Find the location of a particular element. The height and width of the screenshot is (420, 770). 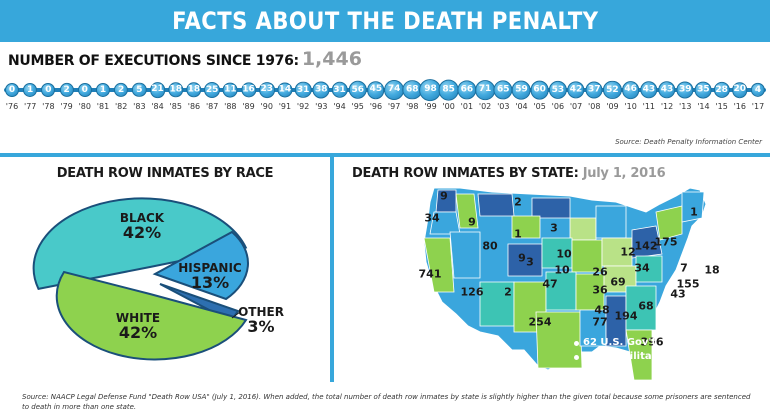

execution-bead: 66 is located at coordinates (467, 90).